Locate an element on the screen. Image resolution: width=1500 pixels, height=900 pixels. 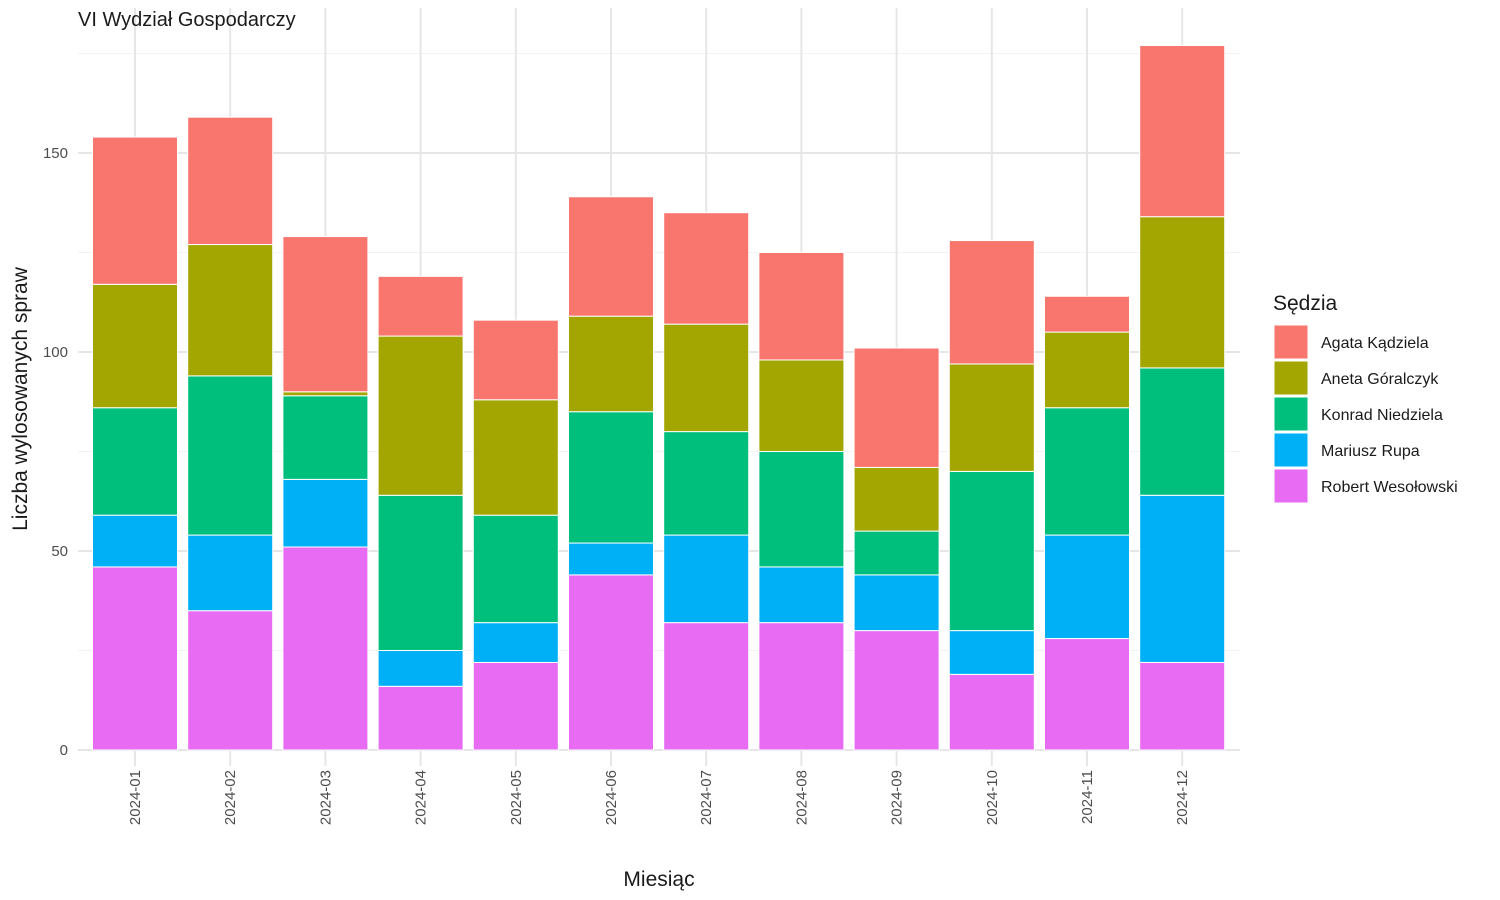
x-tick-label: 2024-12 is located at coordinates (1182, 797).